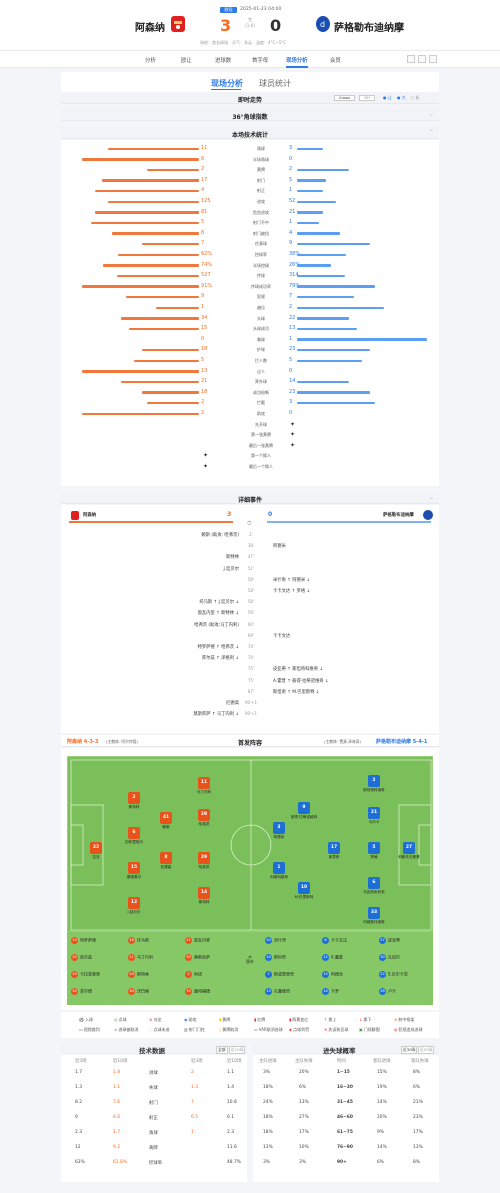 This screenshot has width=500, height=1193. What do you see at coordinates (207, 264) in the screenshot?
I see `home-stat-value: 74%` at bounding box center [207, 264].